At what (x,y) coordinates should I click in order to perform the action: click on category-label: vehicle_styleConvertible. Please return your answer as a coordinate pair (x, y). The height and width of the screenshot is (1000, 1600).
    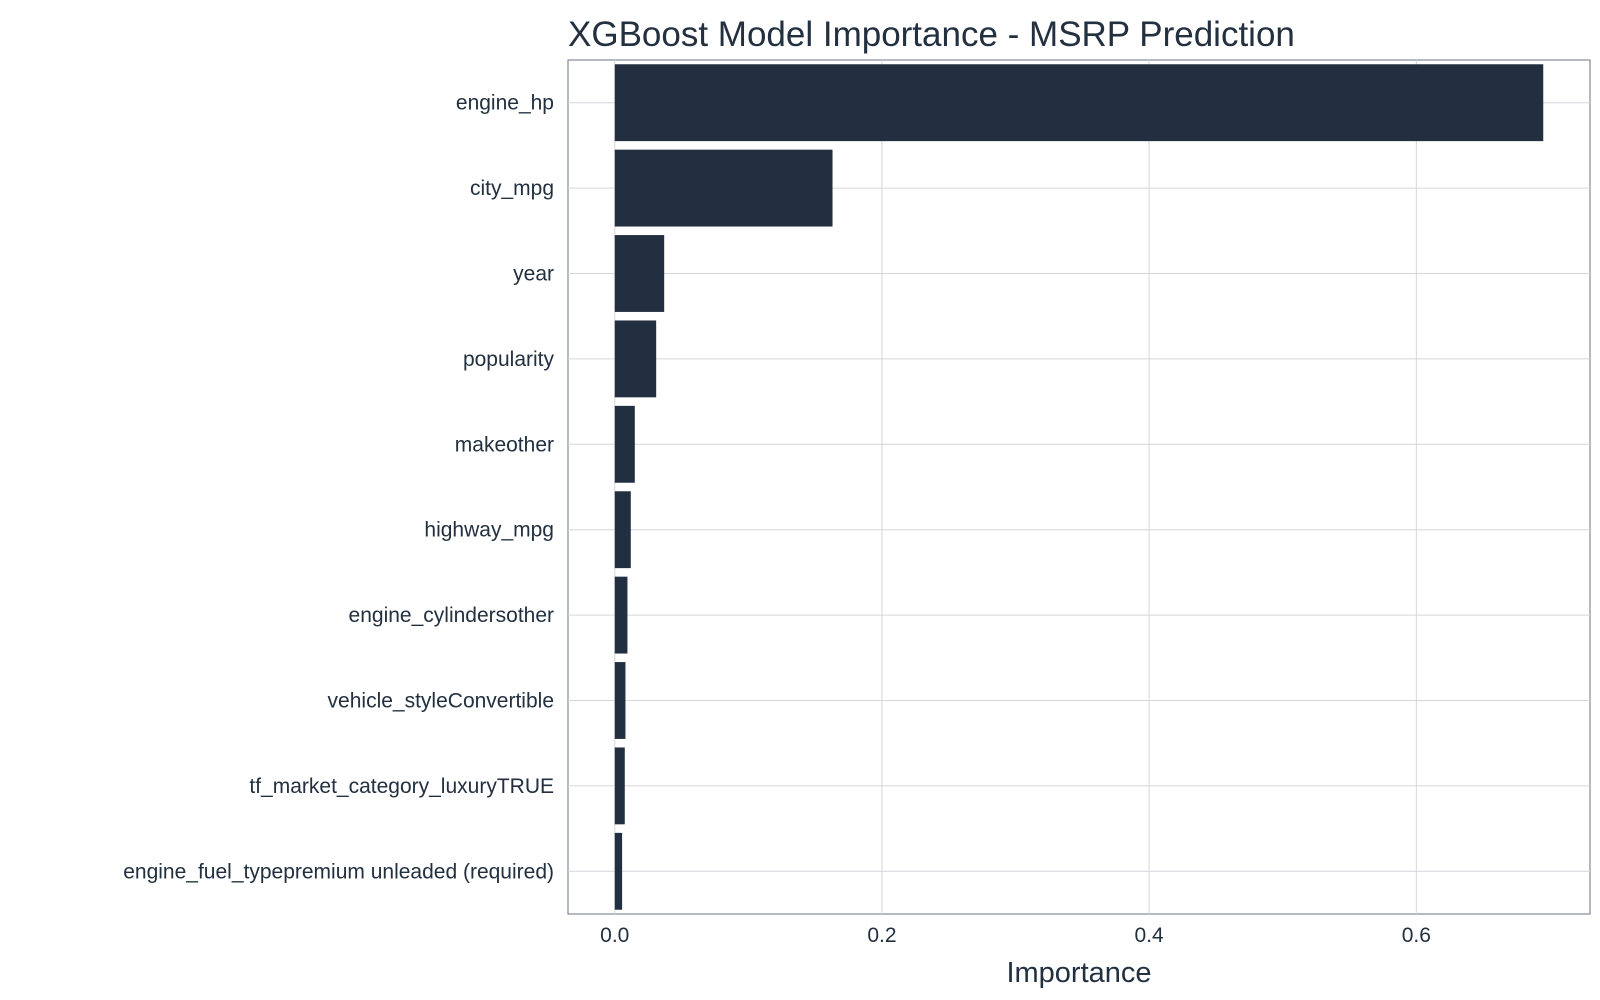
    Looking at the image, I should click on (441, 701).